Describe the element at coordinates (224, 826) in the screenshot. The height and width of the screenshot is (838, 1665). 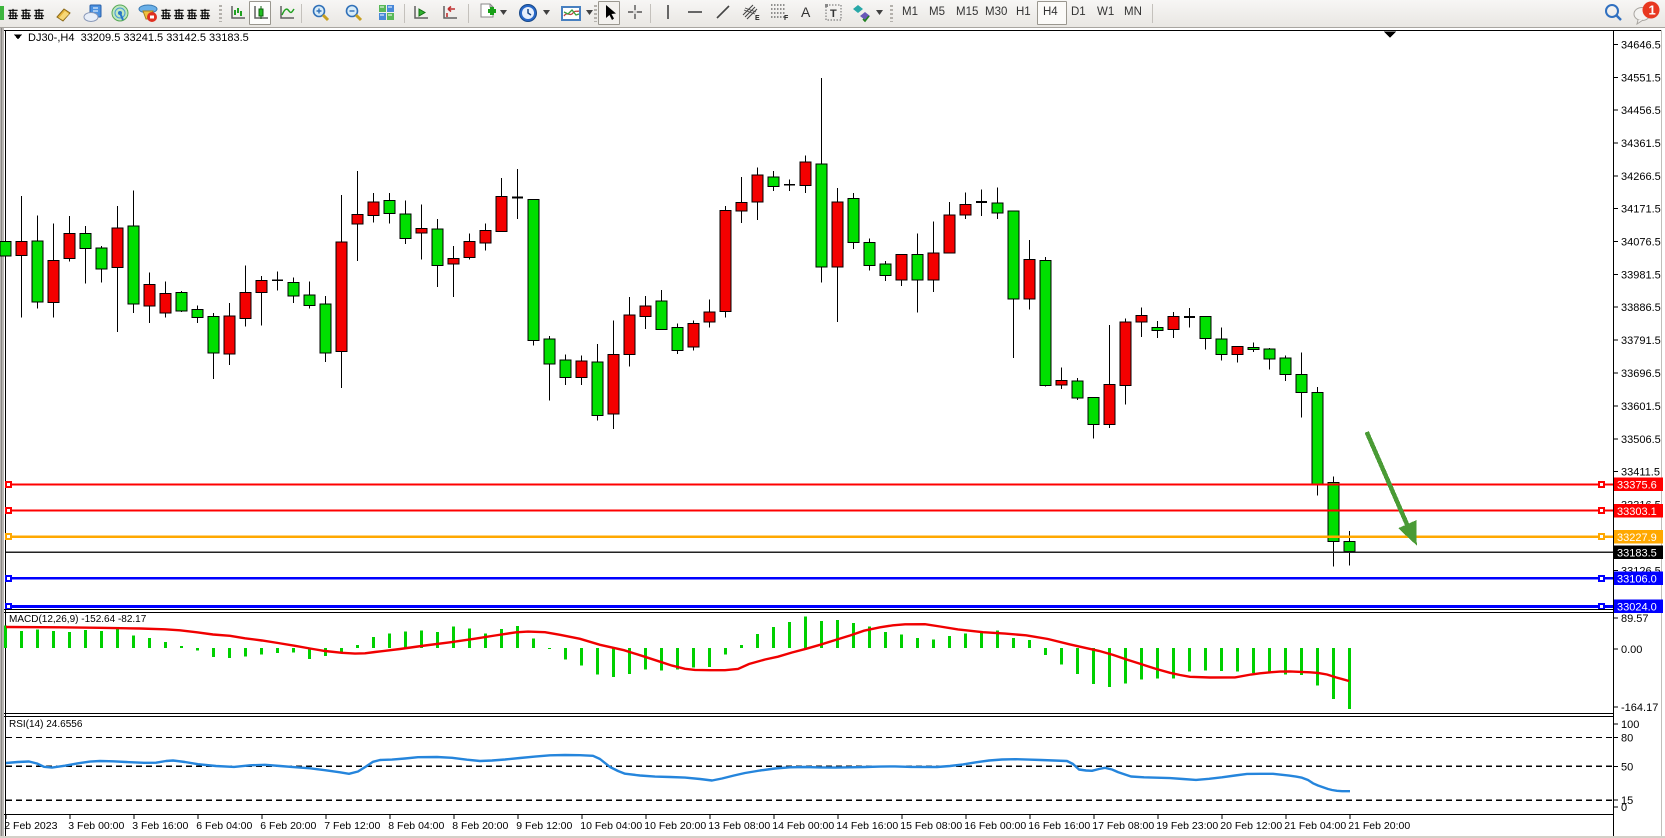
I see `svg-text: 6 Feb 04:00` at that location.